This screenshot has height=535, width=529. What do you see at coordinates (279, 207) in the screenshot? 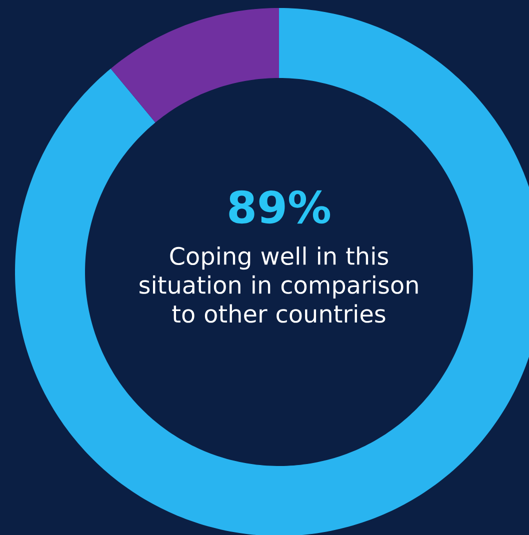
I see `data-label: 89%` at bounding box center [279, 207].